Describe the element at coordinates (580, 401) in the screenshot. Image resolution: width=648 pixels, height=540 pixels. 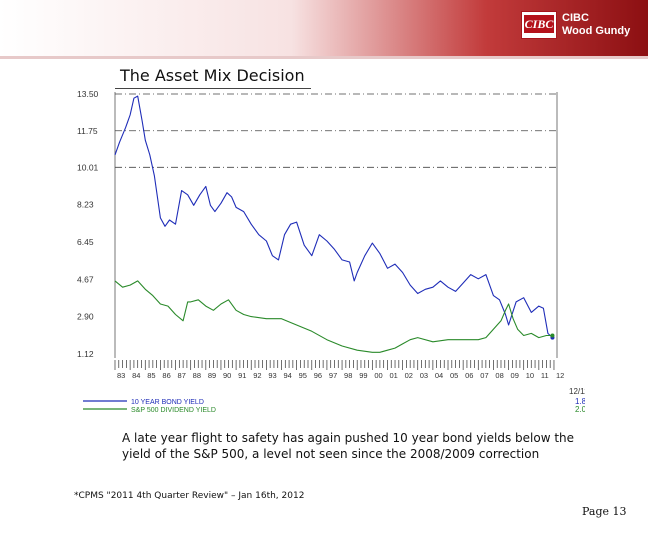
I see `legend-value-bond: 1.88` at that location.